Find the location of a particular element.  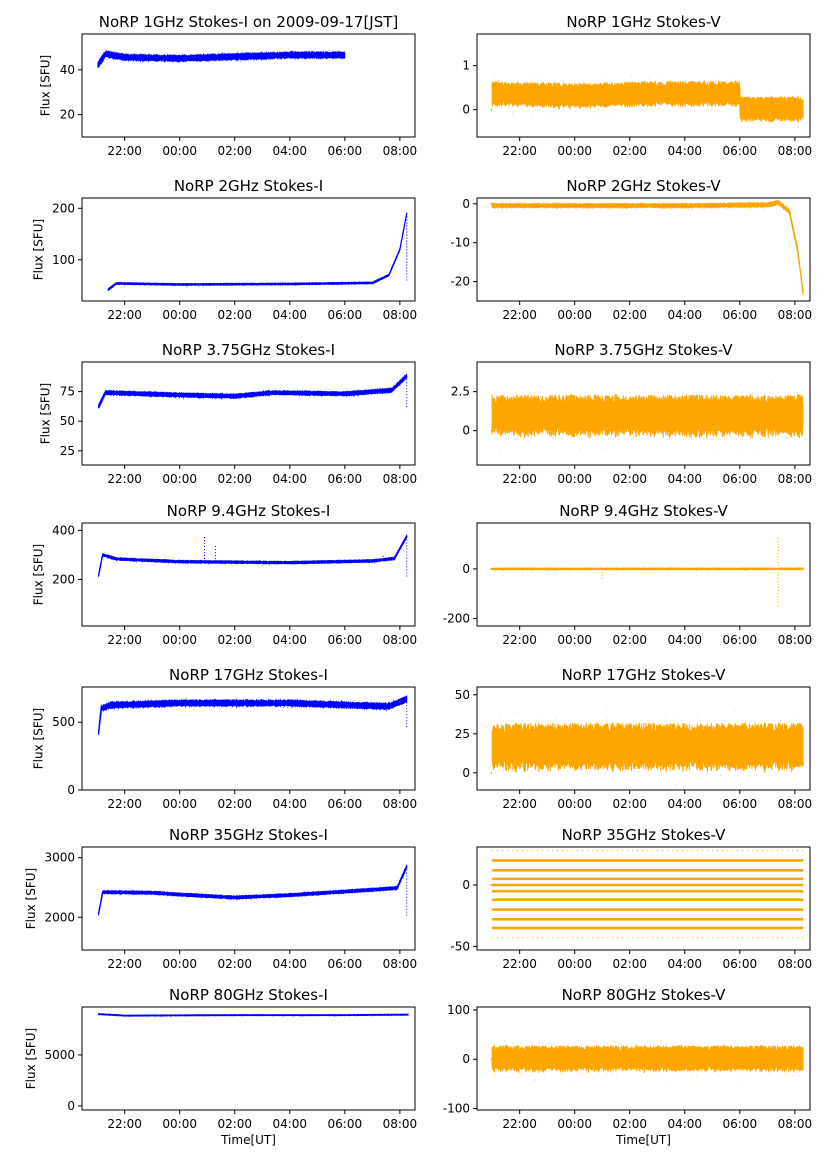

x-tick-label: 06:00 is located at coordinates (345, 804).